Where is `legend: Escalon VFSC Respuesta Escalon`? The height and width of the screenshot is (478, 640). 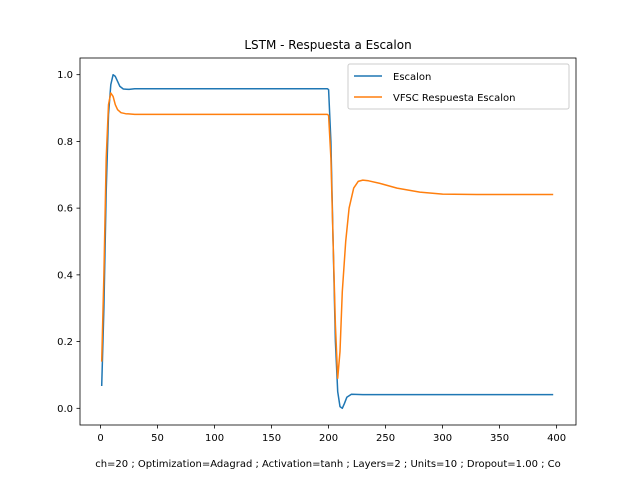 legend: Escalon VFSC Respuesta Escalon is located at coordinates (458, 86).